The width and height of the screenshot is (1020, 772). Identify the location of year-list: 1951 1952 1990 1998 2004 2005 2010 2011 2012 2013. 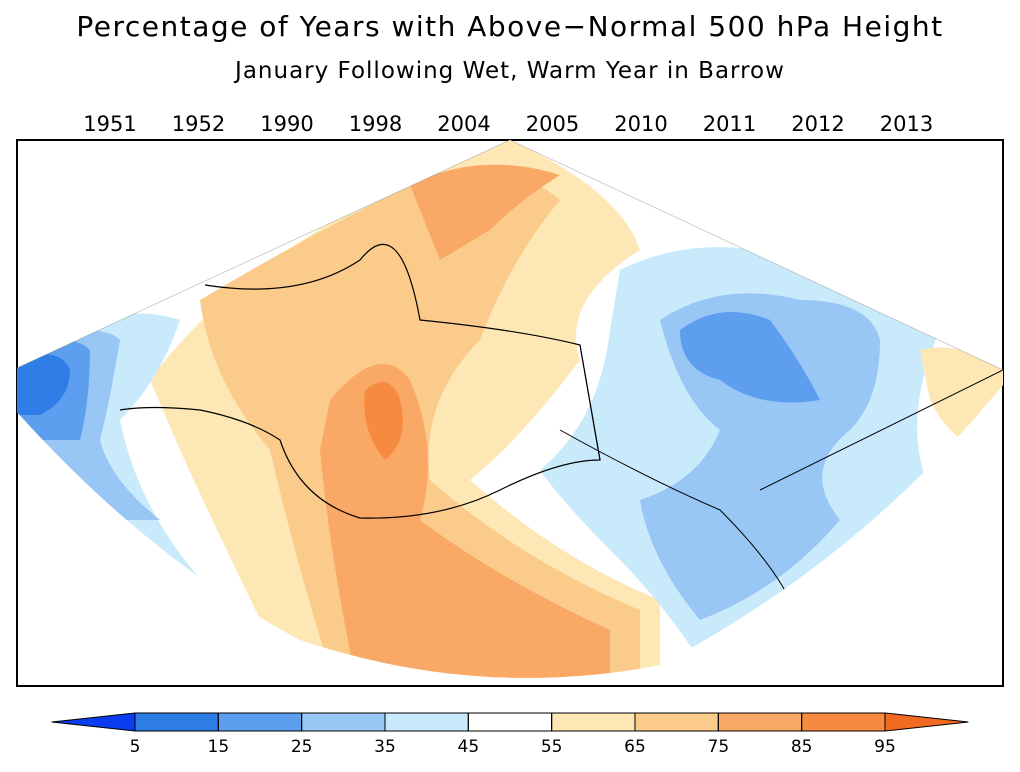
(508, 124).